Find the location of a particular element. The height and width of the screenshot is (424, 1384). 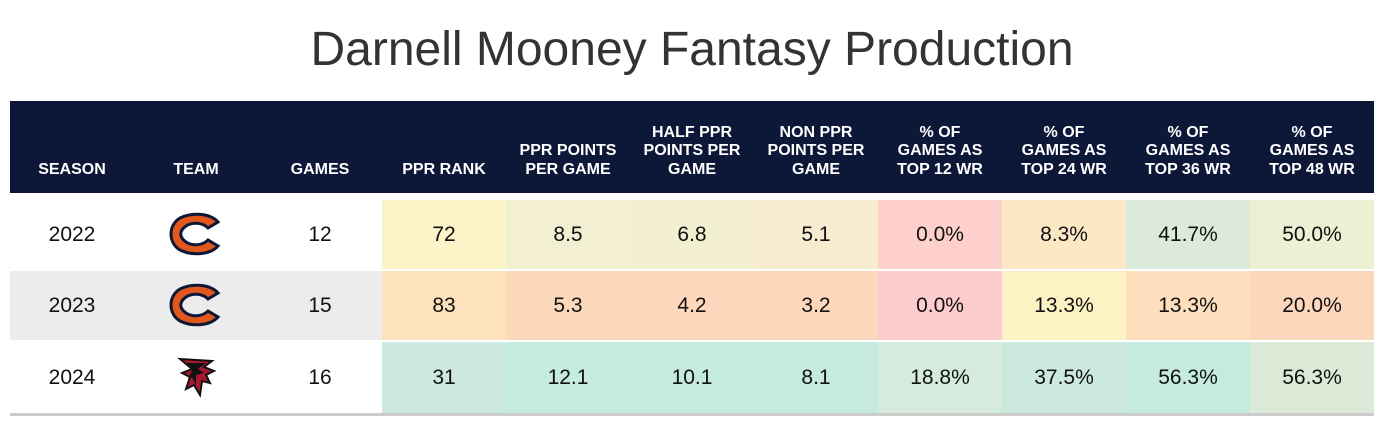

header-label: % OF GAMES AS TOP 48 WR is located at coordinates (1312, 150).